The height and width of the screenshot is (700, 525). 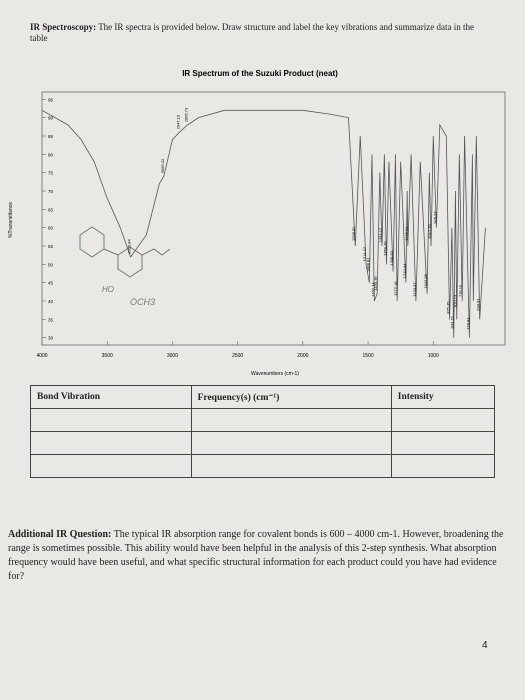 What do you see at coordinates (51, 136) in the screenshot?
I see `y-tick-label: 85` at bounding box center [51, 136].